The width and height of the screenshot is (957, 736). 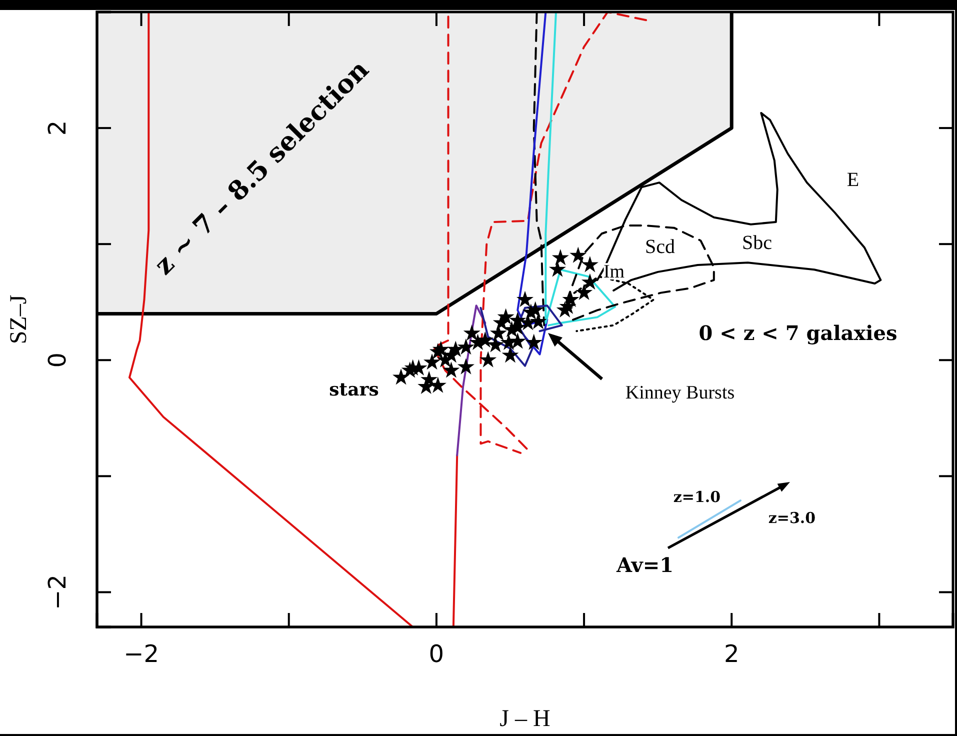 I want to click on annotation: z=3.0, so click(x=792, y=518).